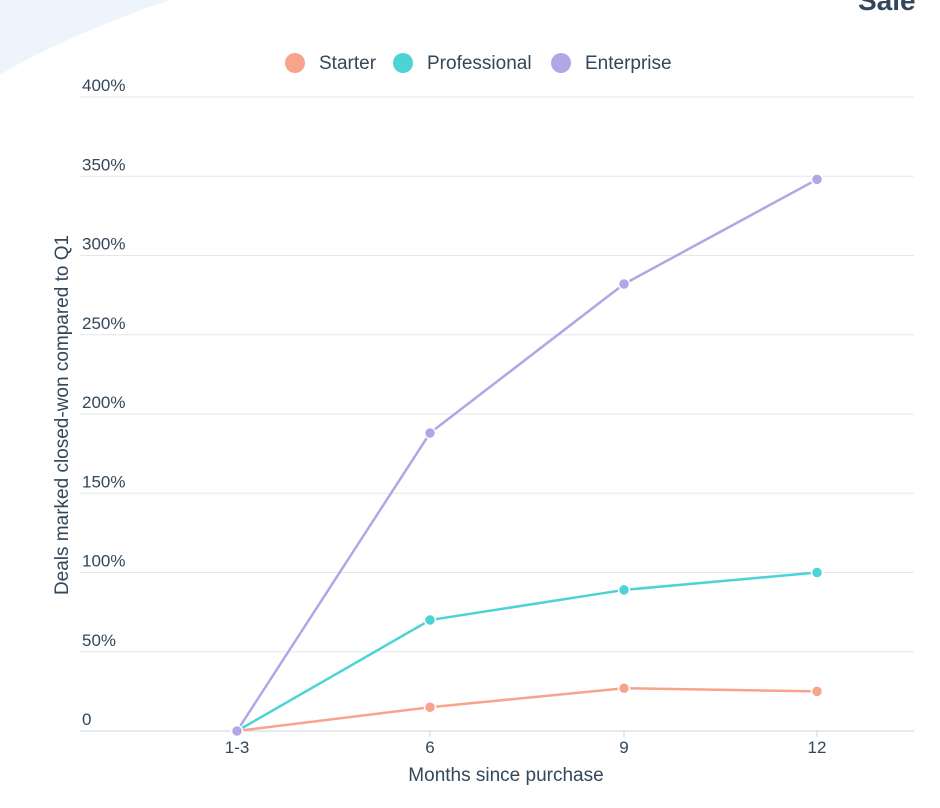 This screenshot has width=940, height=808. What do you see at coordinates (103, 85) in the screenshot?
I see `y-tick-label: 400%` at bounding box center [103, 85].